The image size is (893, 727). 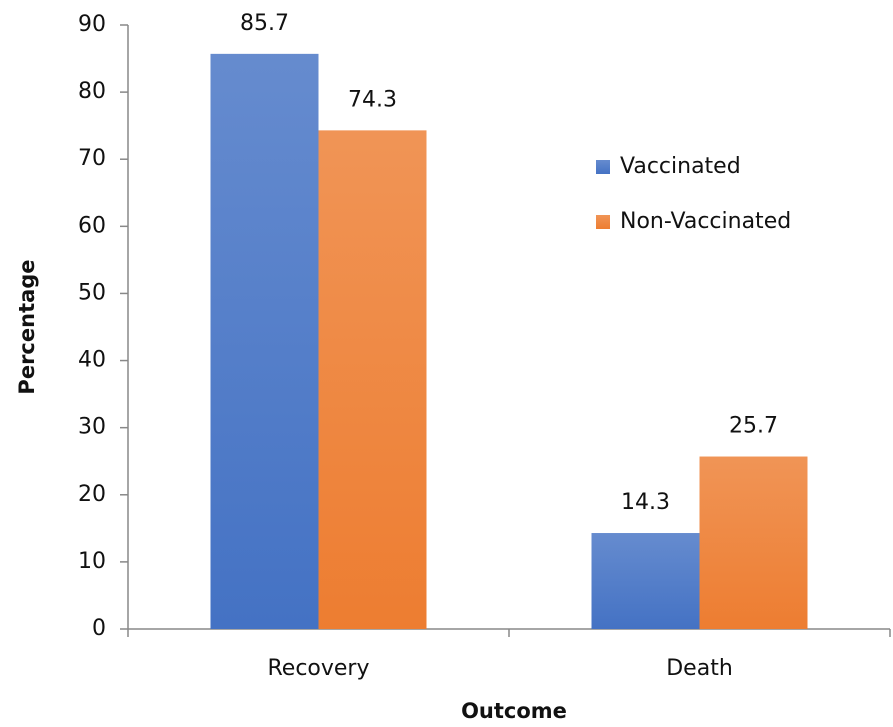 I want to click on y-tick-label: 20, so click(x=92, y=494).